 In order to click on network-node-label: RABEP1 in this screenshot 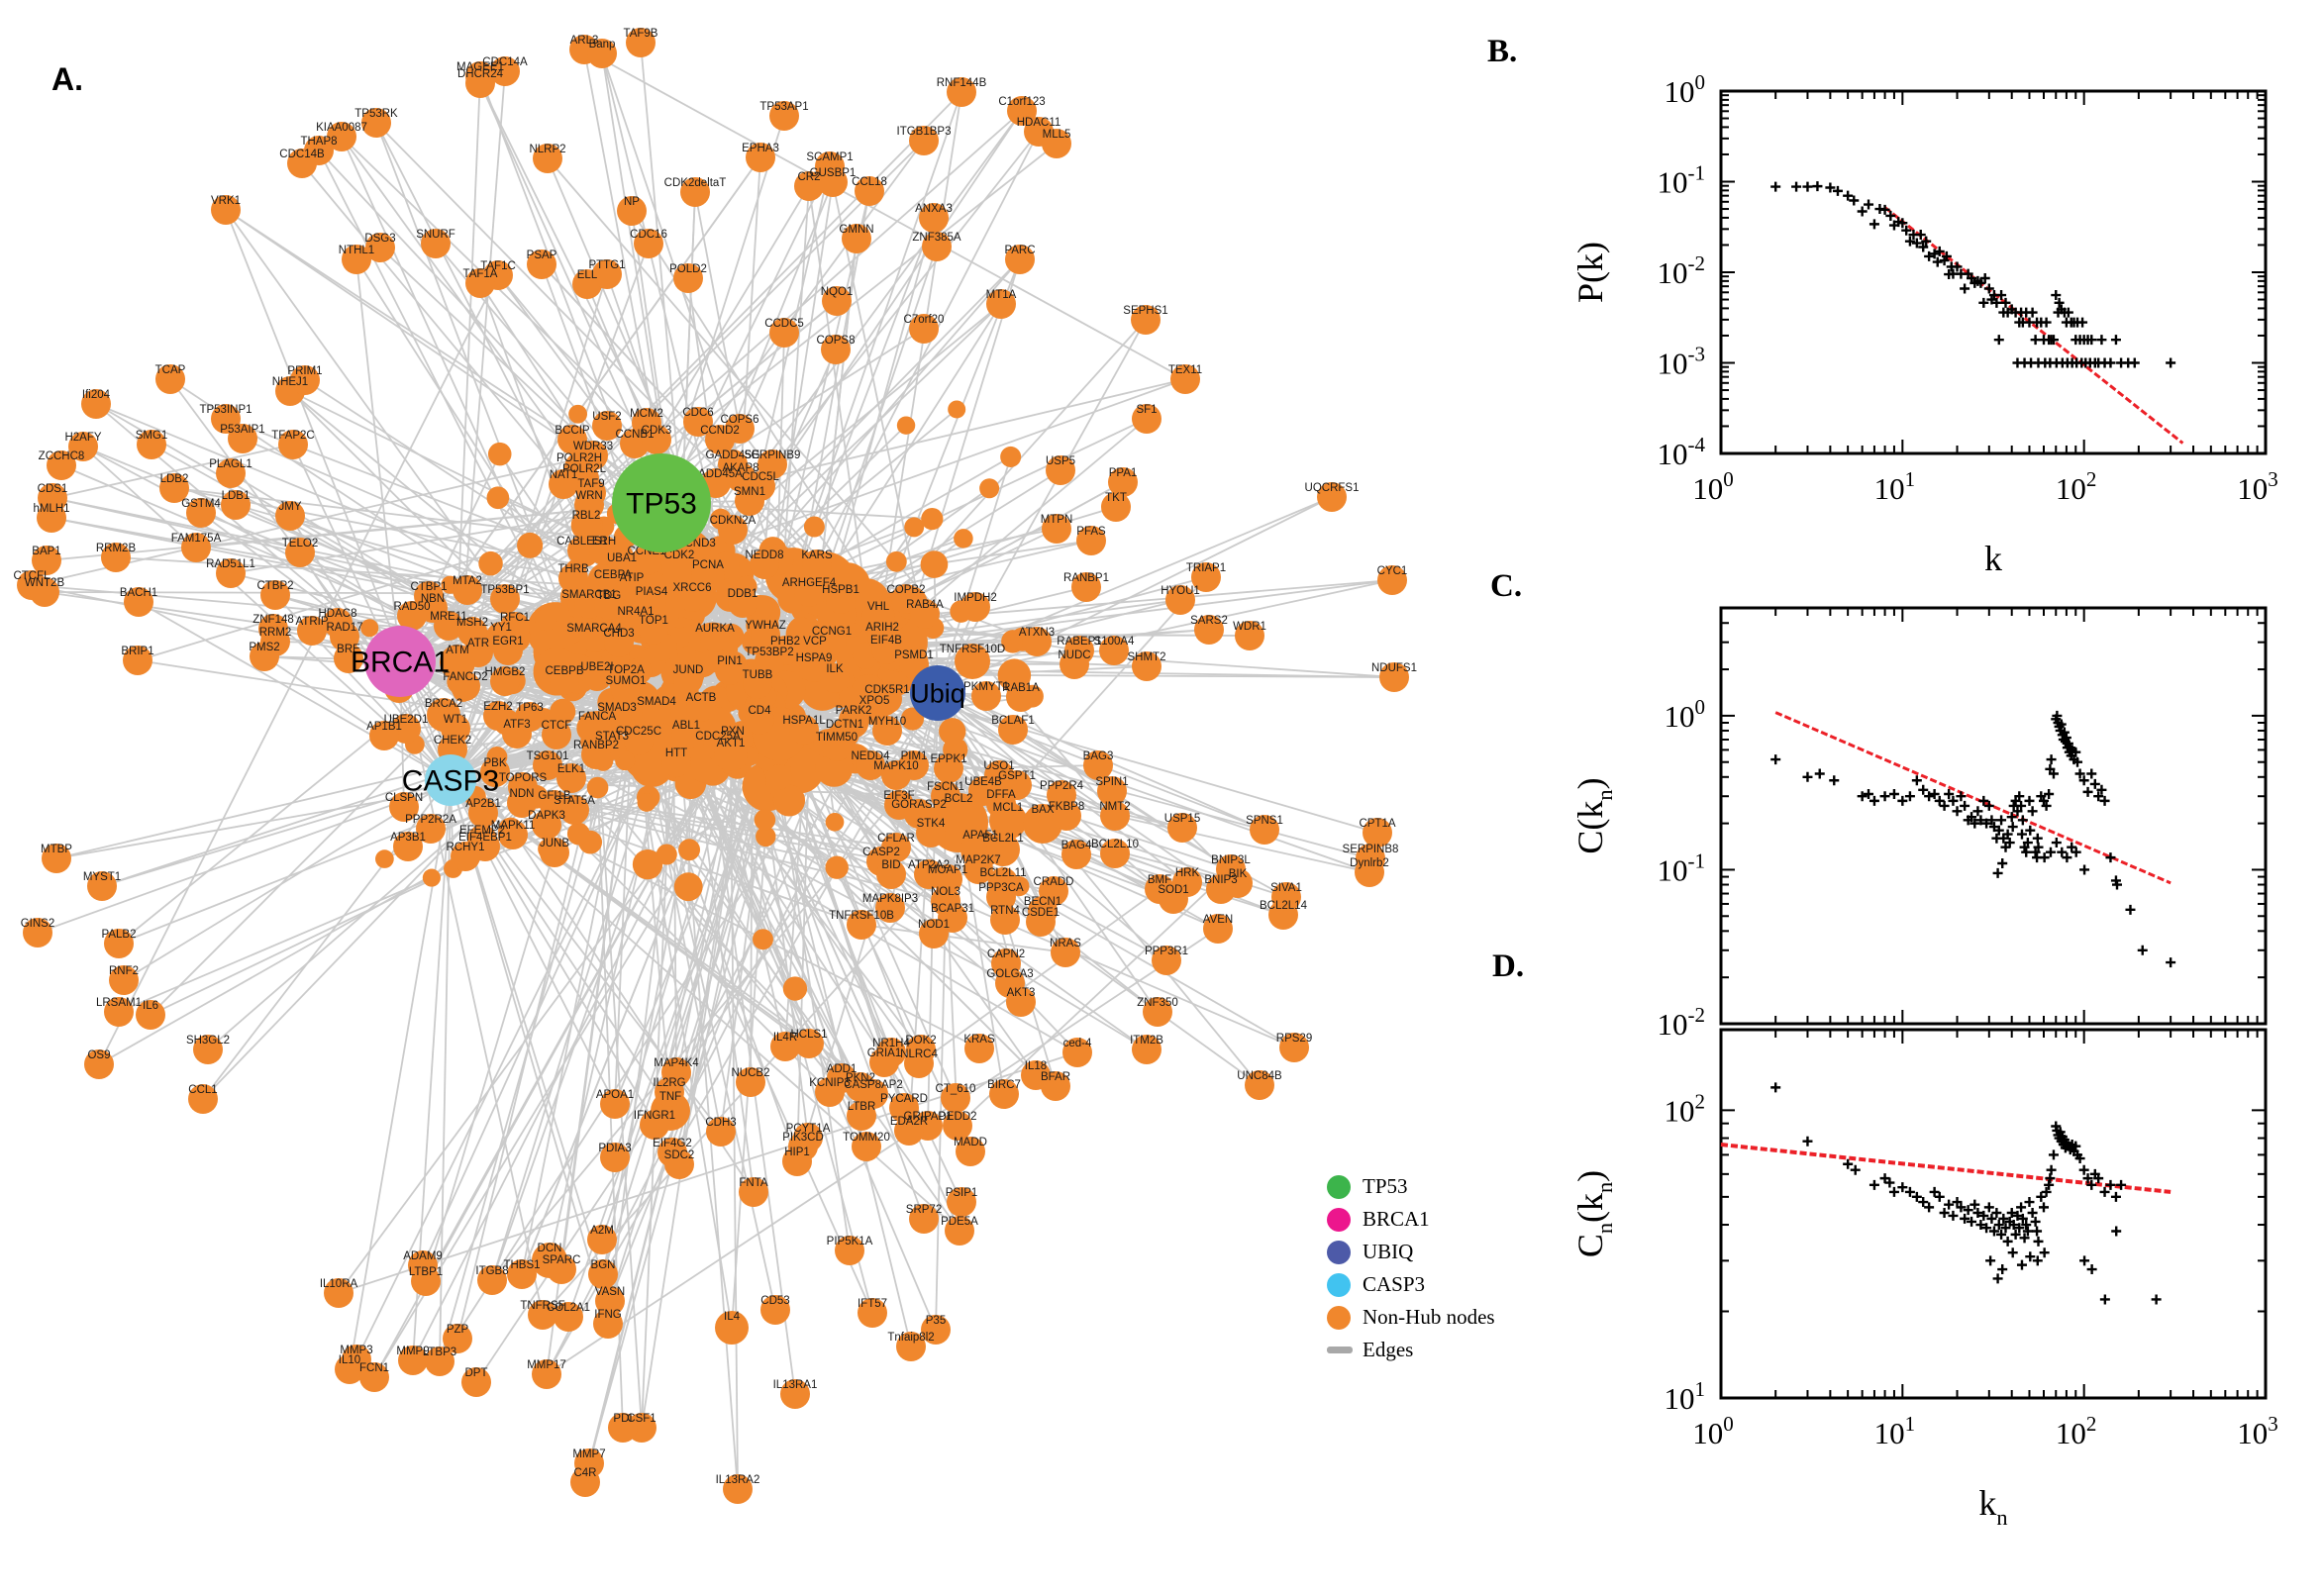, I will do `click(1079, 642)`.